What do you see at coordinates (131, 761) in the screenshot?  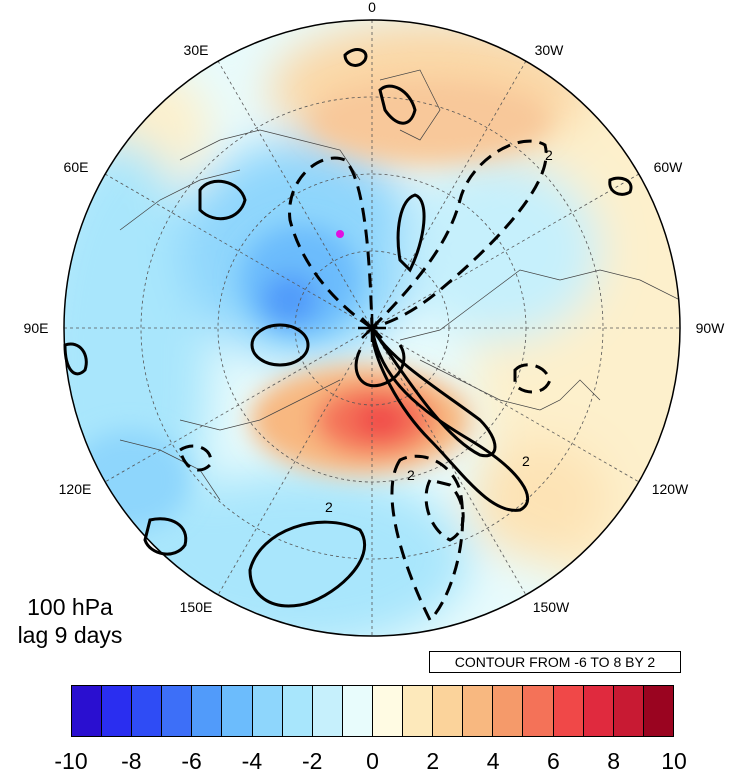 I see `colorbar-tick-label: -8` at bounding box center [131, 761].